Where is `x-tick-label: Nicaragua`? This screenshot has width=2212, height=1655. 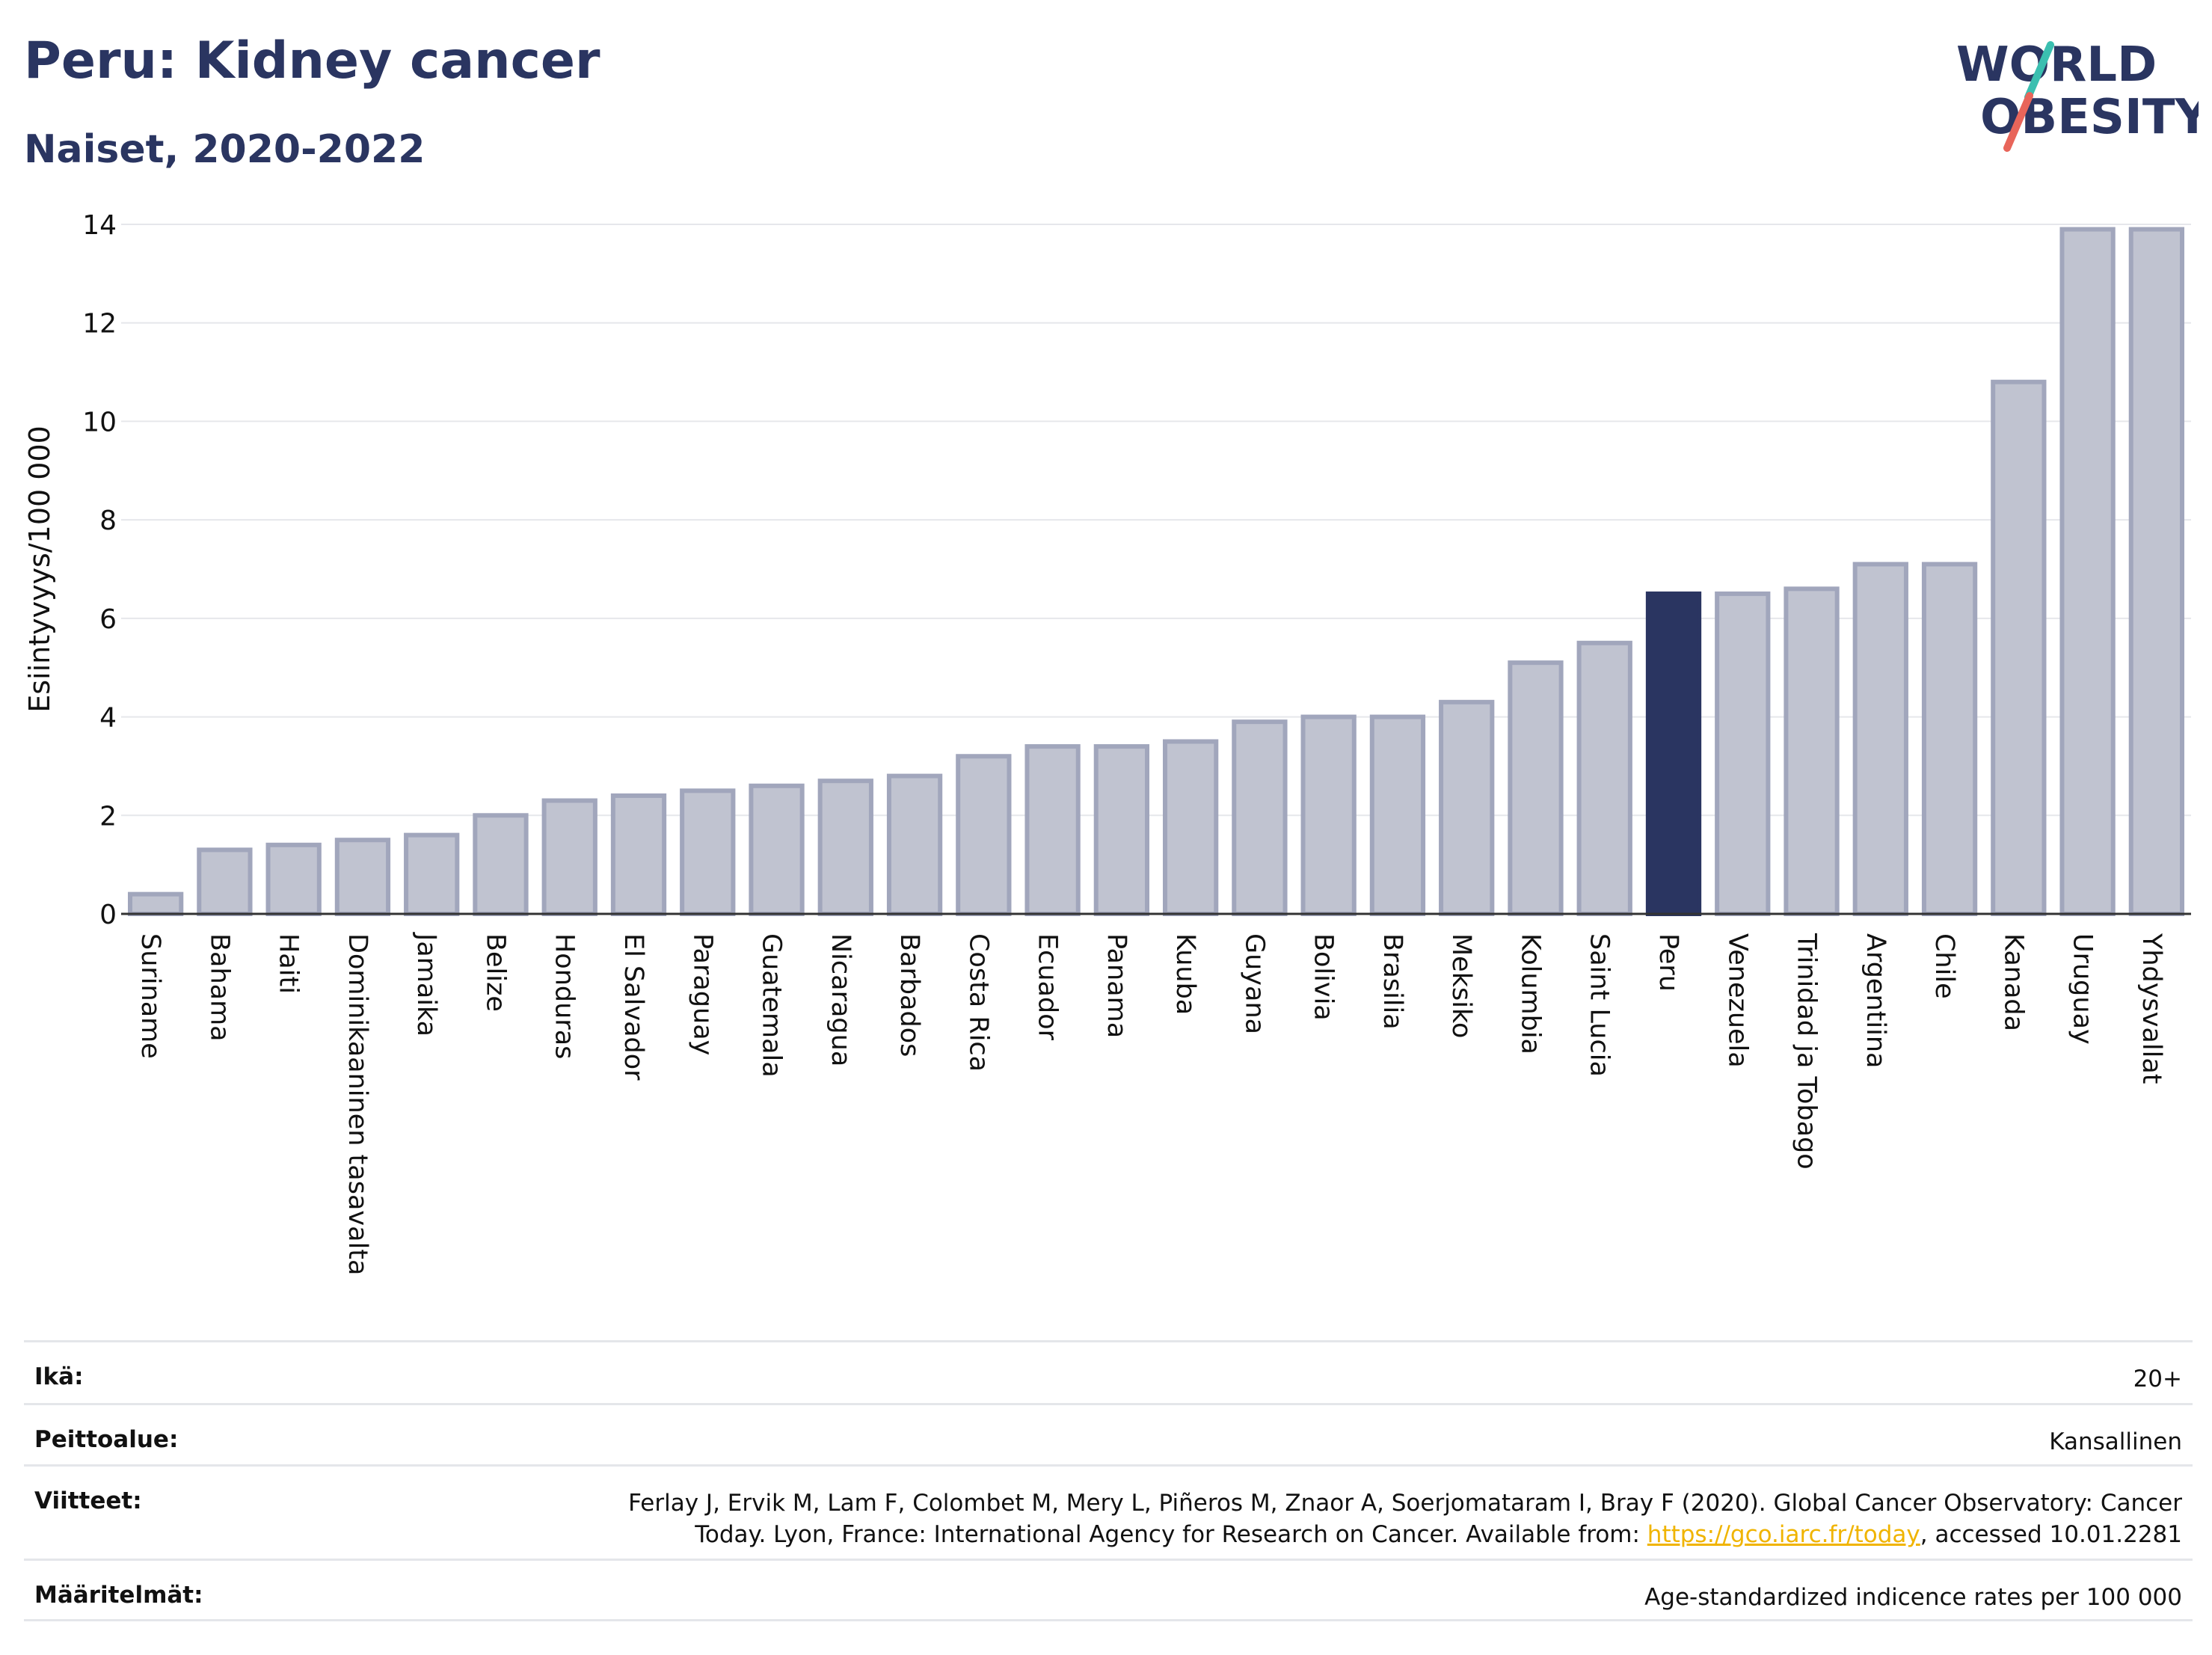
x-tick-label: Nicaragua is located at coordinates (840, 999).